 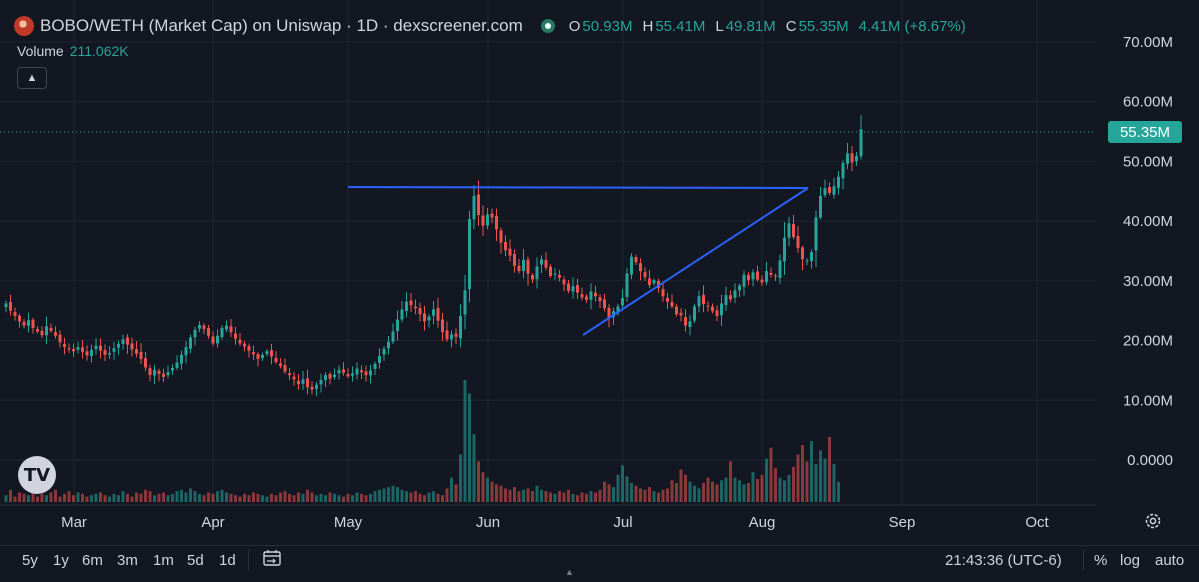 What do you see at coordinates (1153, 521) in the screenshot?
I see `gear-icon` at bounding box center [1153, 521].